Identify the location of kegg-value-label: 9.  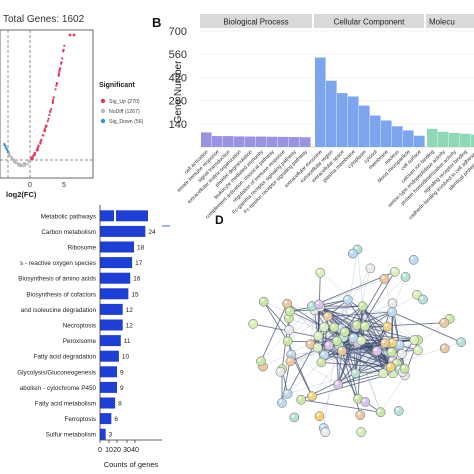
(122, 388).